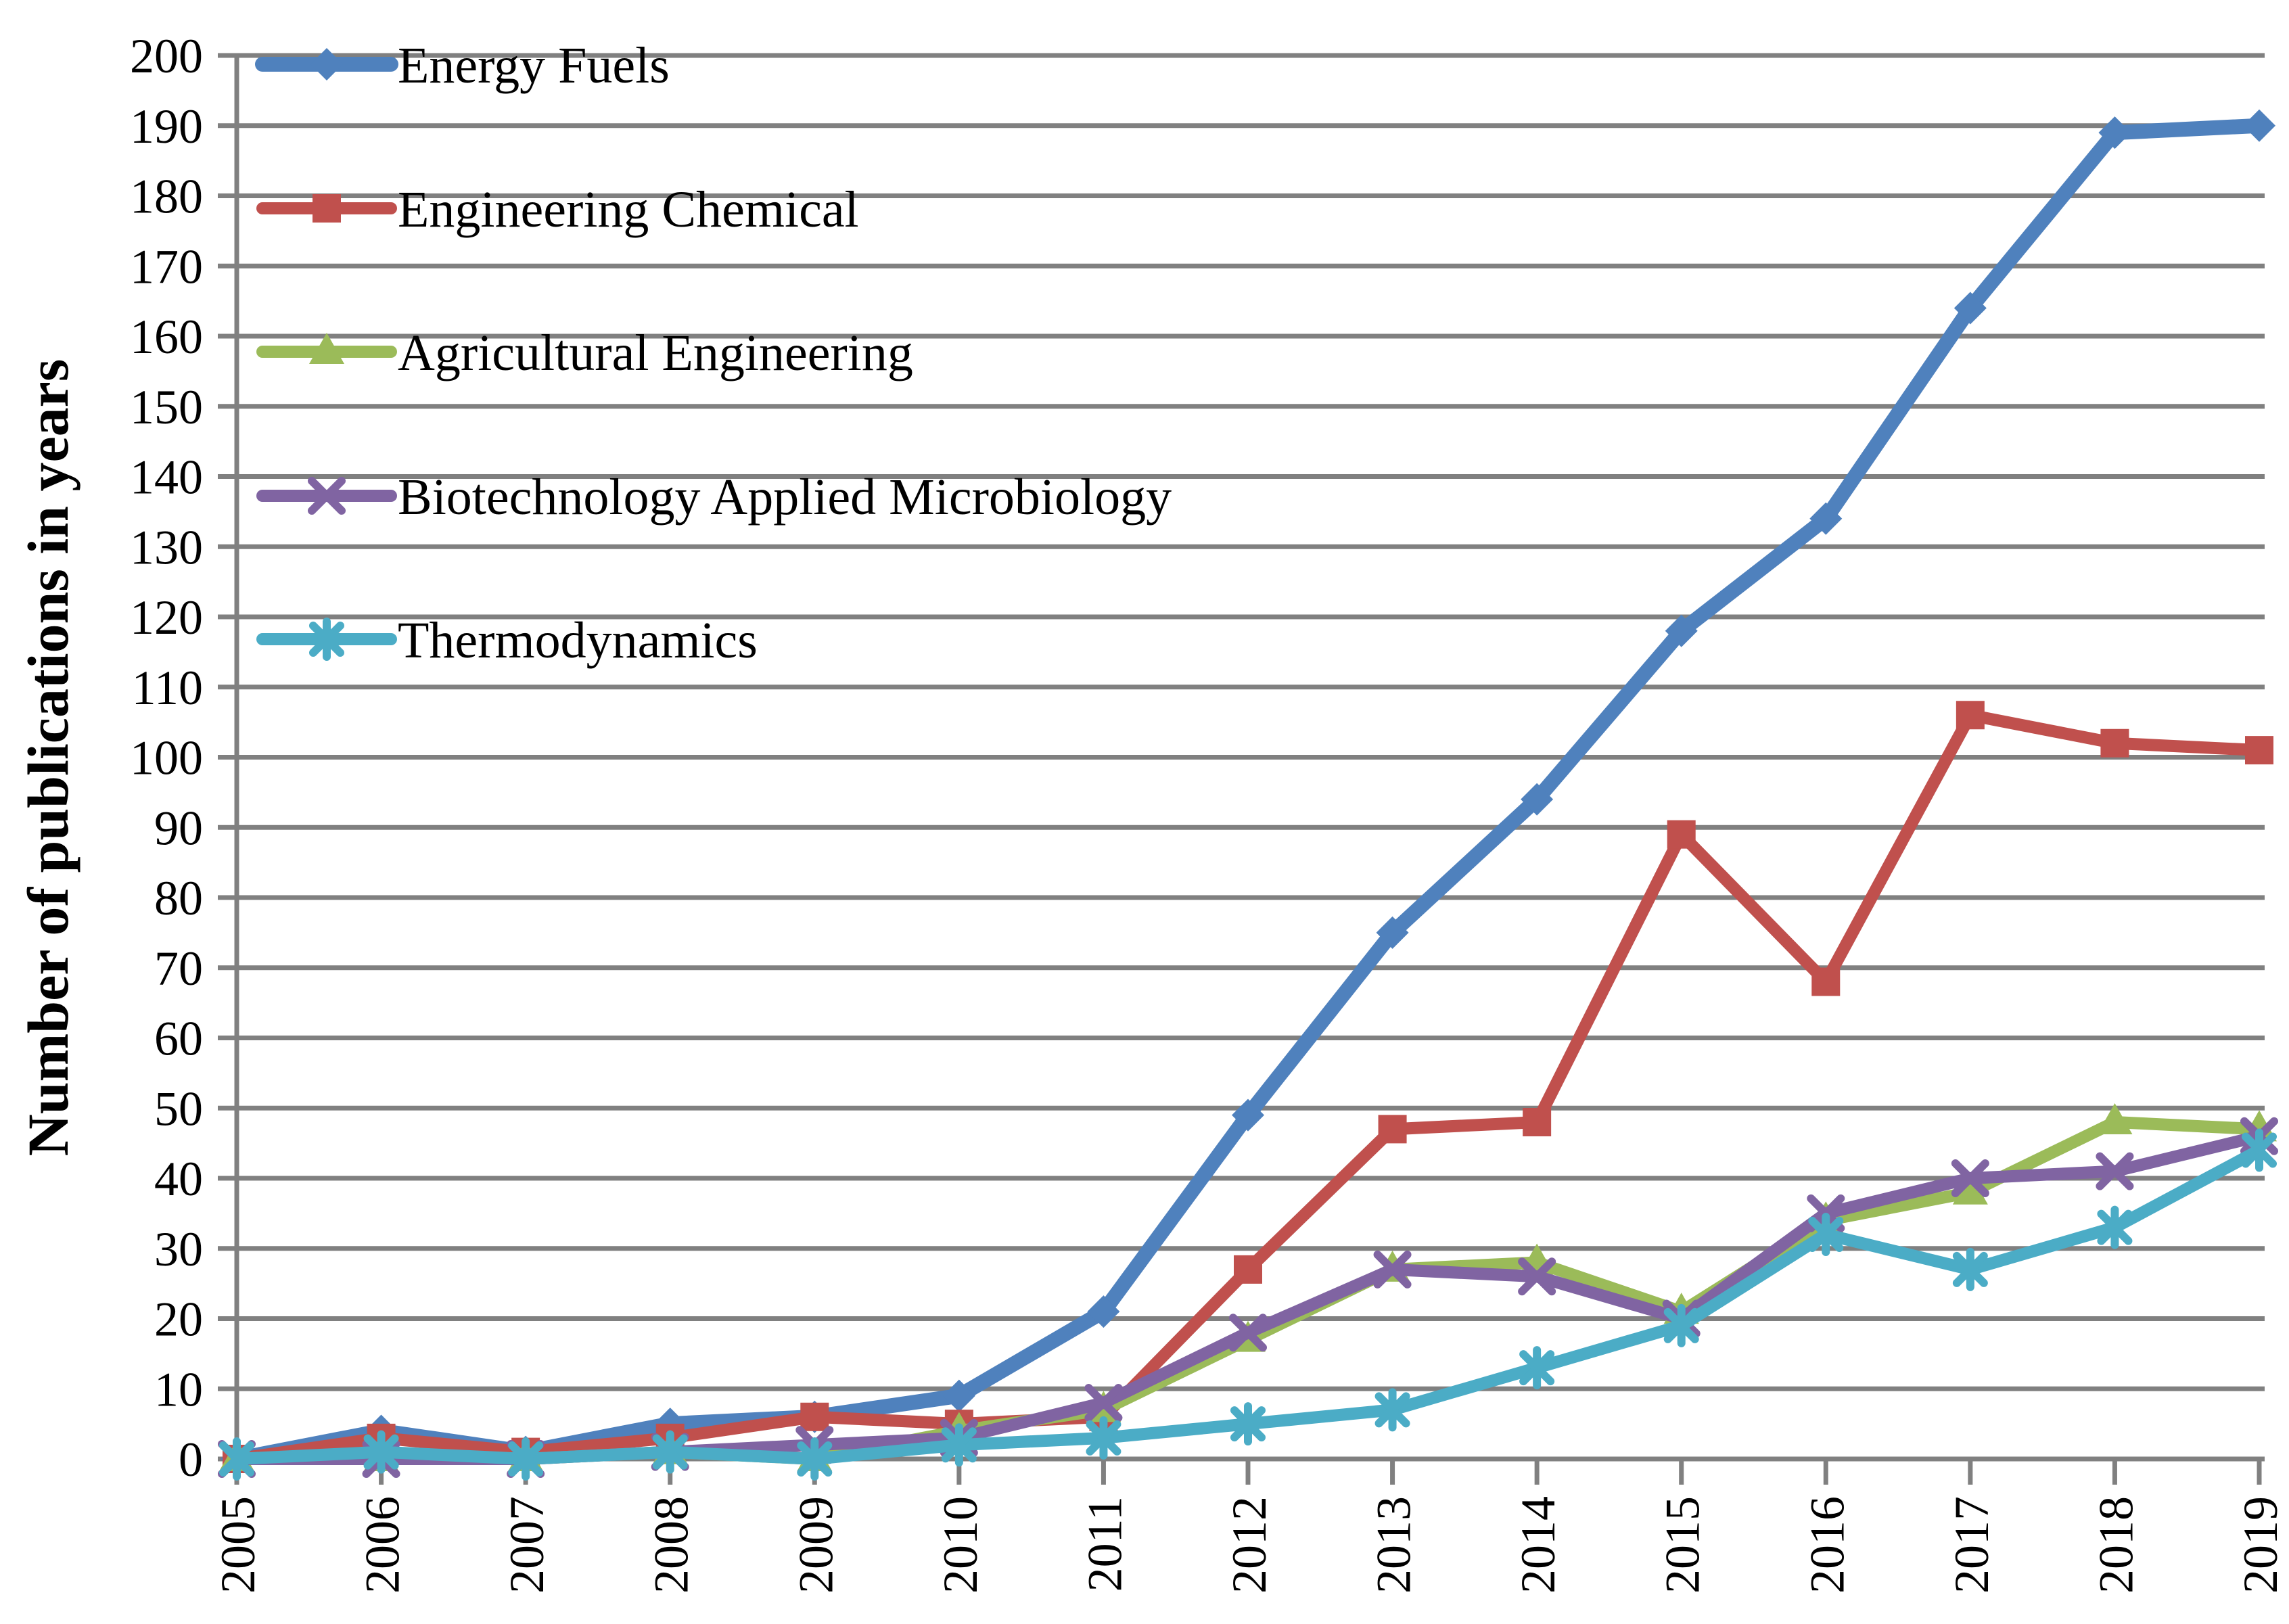  What do you see at coordinates (167, 758) in the screenshot?
I see `y-tick-label: 100` at bounding box center [167, 758].